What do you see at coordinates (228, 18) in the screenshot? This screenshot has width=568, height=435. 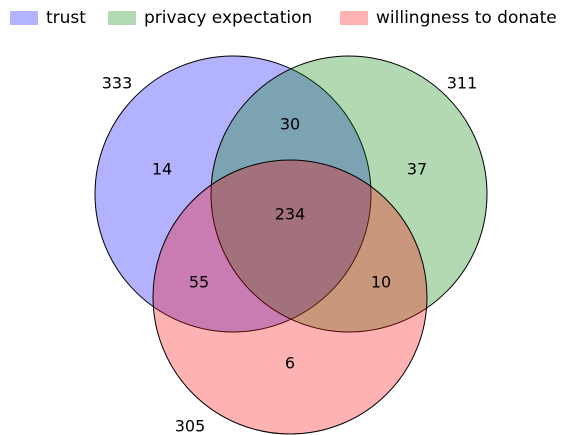 I see `legend-label-privacy-expectation: privacy expectation` at bounding box center [228, 18].